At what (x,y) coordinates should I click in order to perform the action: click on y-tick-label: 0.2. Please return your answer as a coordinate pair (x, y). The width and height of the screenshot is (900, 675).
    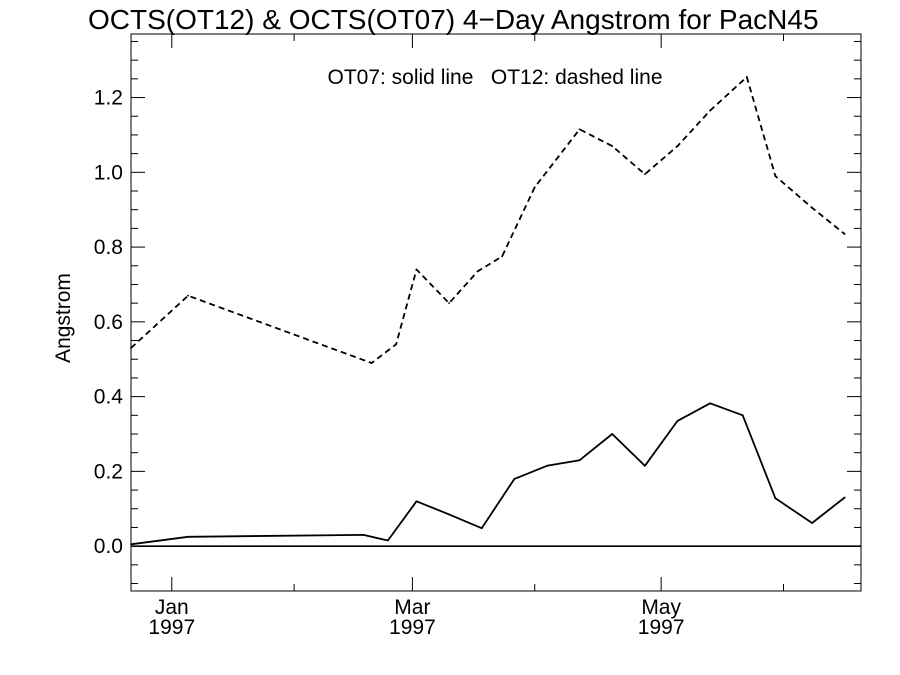
    Looking at the image, I should click on (108, 471).